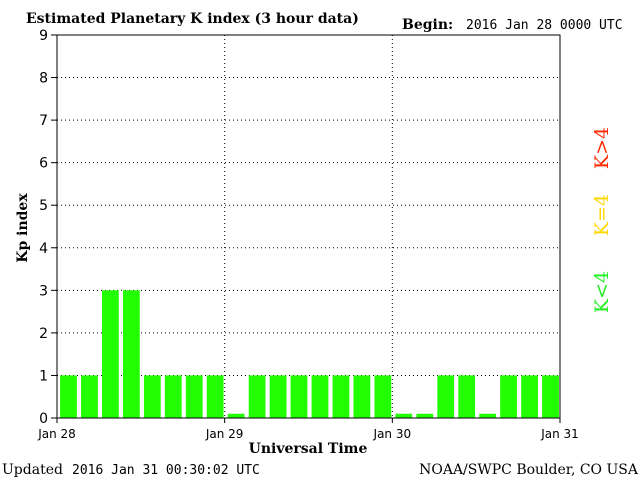 This screenshot has width=640, height=480. I want to click on y-tick-label: 3, so click(43, 291).